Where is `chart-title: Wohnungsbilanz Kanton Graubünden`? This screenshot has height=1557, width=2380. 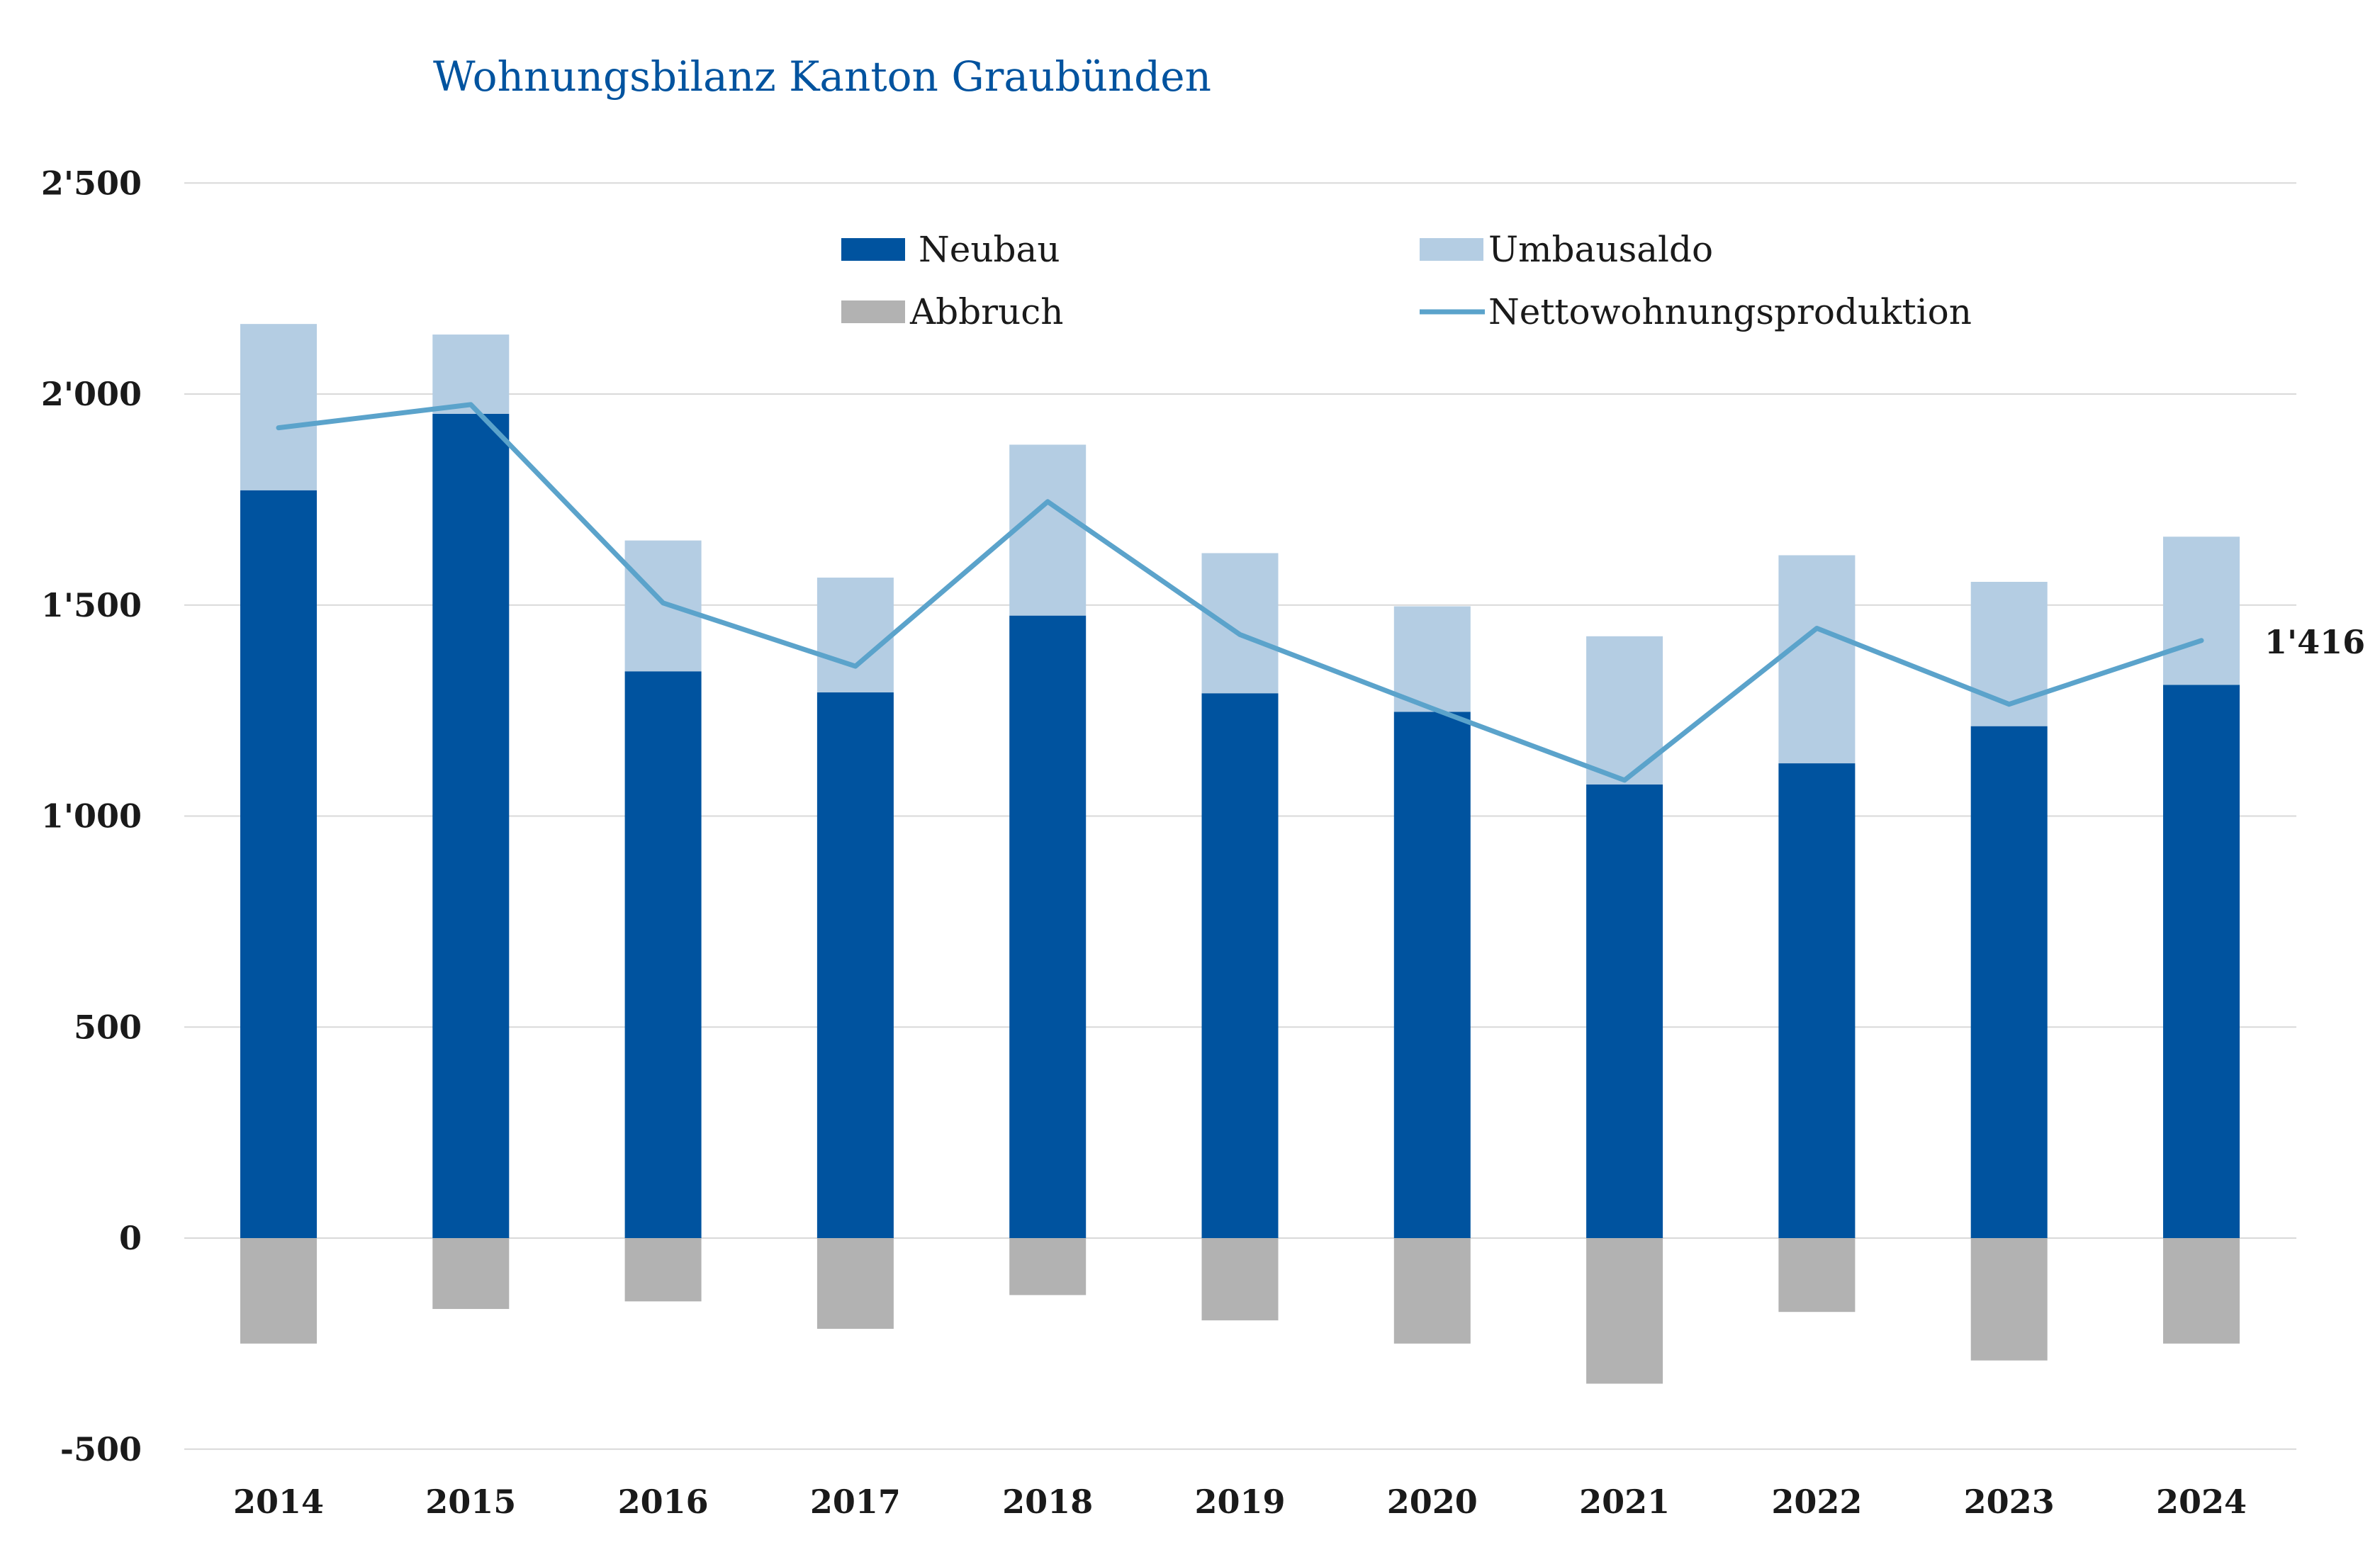 chart-title: Wohnungsbilanz Kanton Graubünden is located at coordinates (822, 76).